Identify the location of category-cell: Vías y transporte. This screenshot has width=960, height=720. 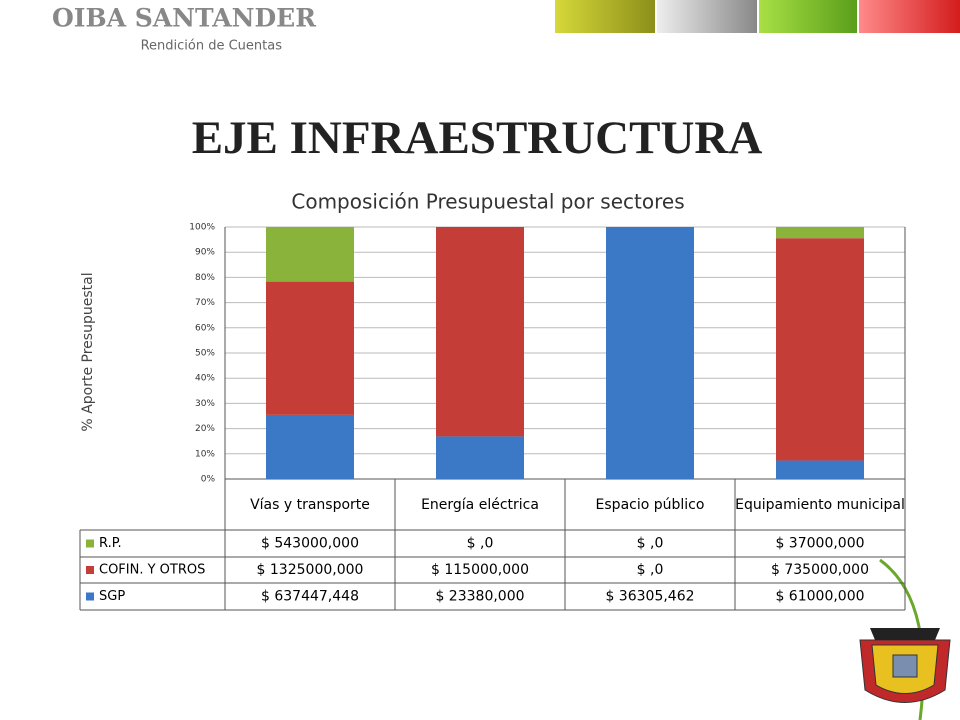
(310, 504).